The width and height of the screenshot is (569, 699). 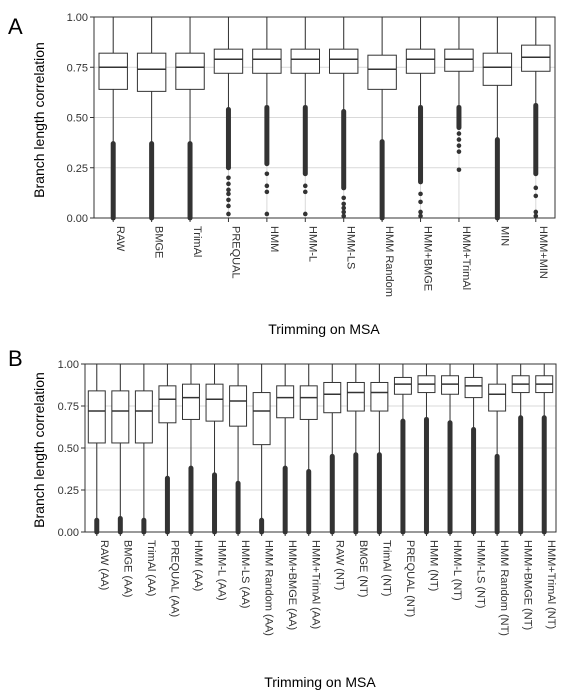 What do you see at coordinates (39, 450) in the screenshot?
I see `panel-b-y-axis-title: Branch length correlation` at bounding box center [39, 450].